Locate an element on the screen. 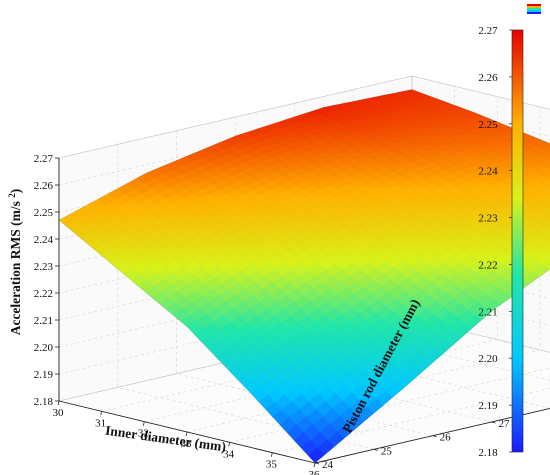 The height and width of the screenshot is (475, 550). z-tick-label: 2.23 is located at coordinates (44, 267).